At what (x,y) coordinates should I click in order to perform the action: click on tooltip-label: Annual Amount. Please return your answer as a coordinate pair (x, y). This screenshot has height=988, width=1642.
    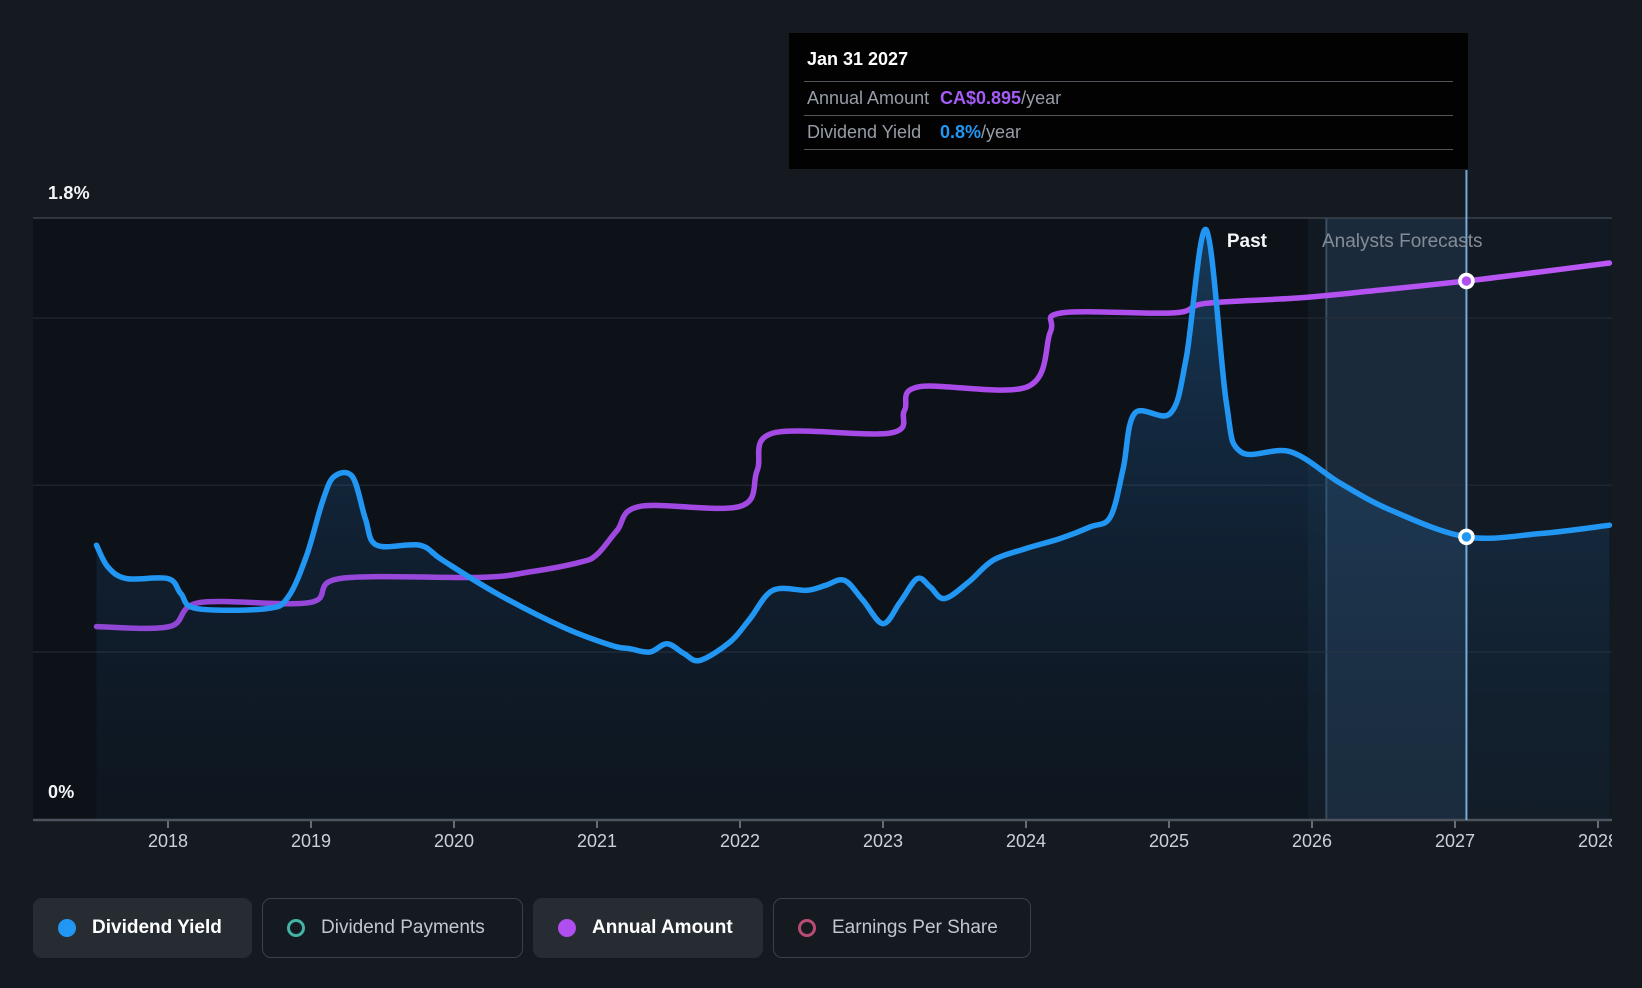
    Looking at the image, I should click on (868, 98).